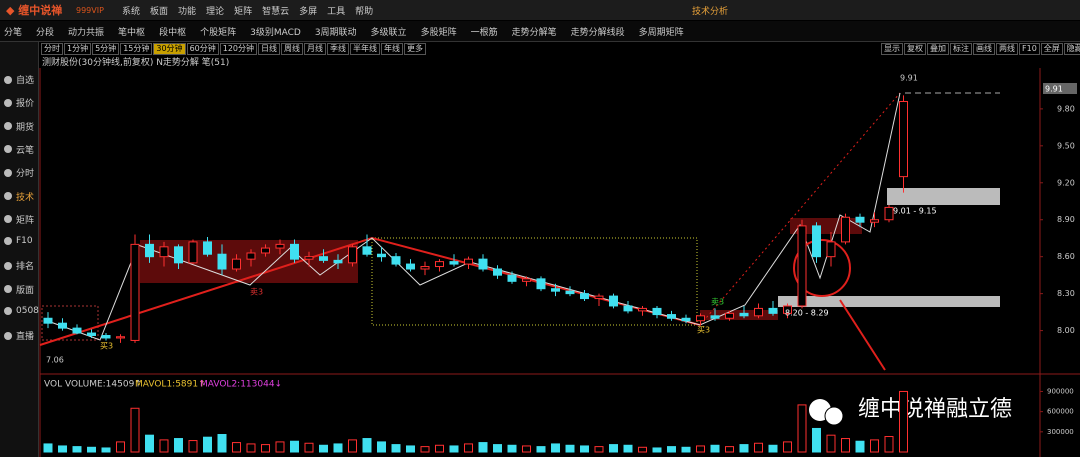 The height and width of the screenshot is (457, 1080). Describe the element at coordinates (892, 49) in the screenshot. I see `tool-button: 显示` at that location.